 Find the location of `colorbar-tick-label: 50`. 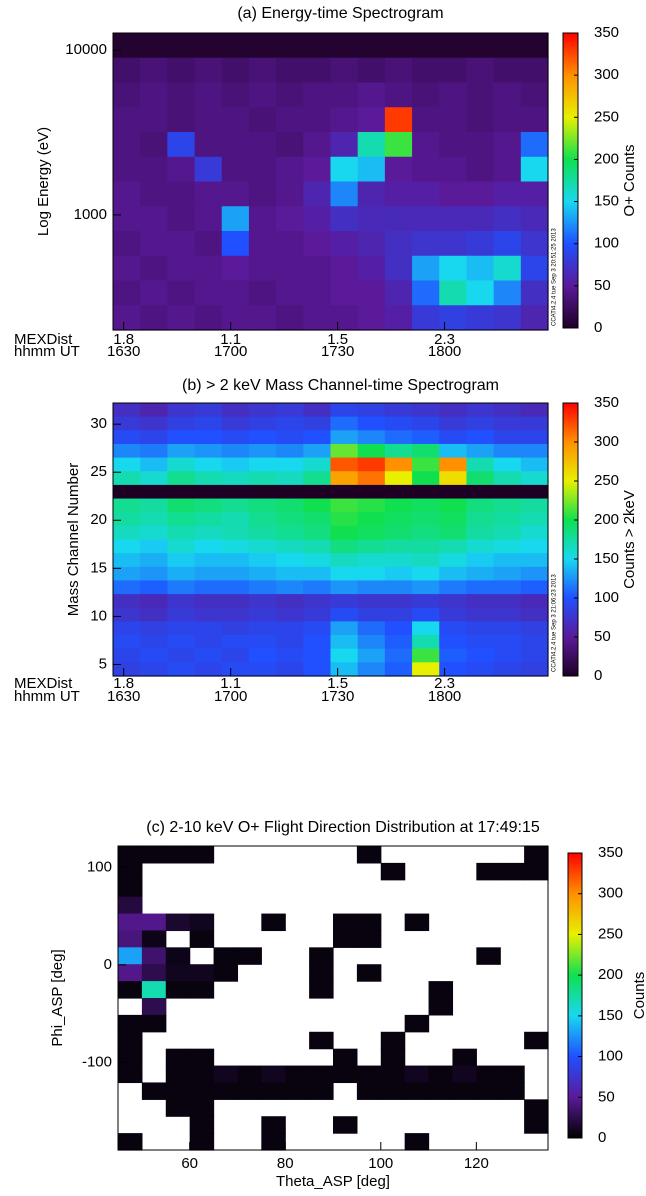

colorbar-tick-label: 50 is located at coordinates (606, 1096).